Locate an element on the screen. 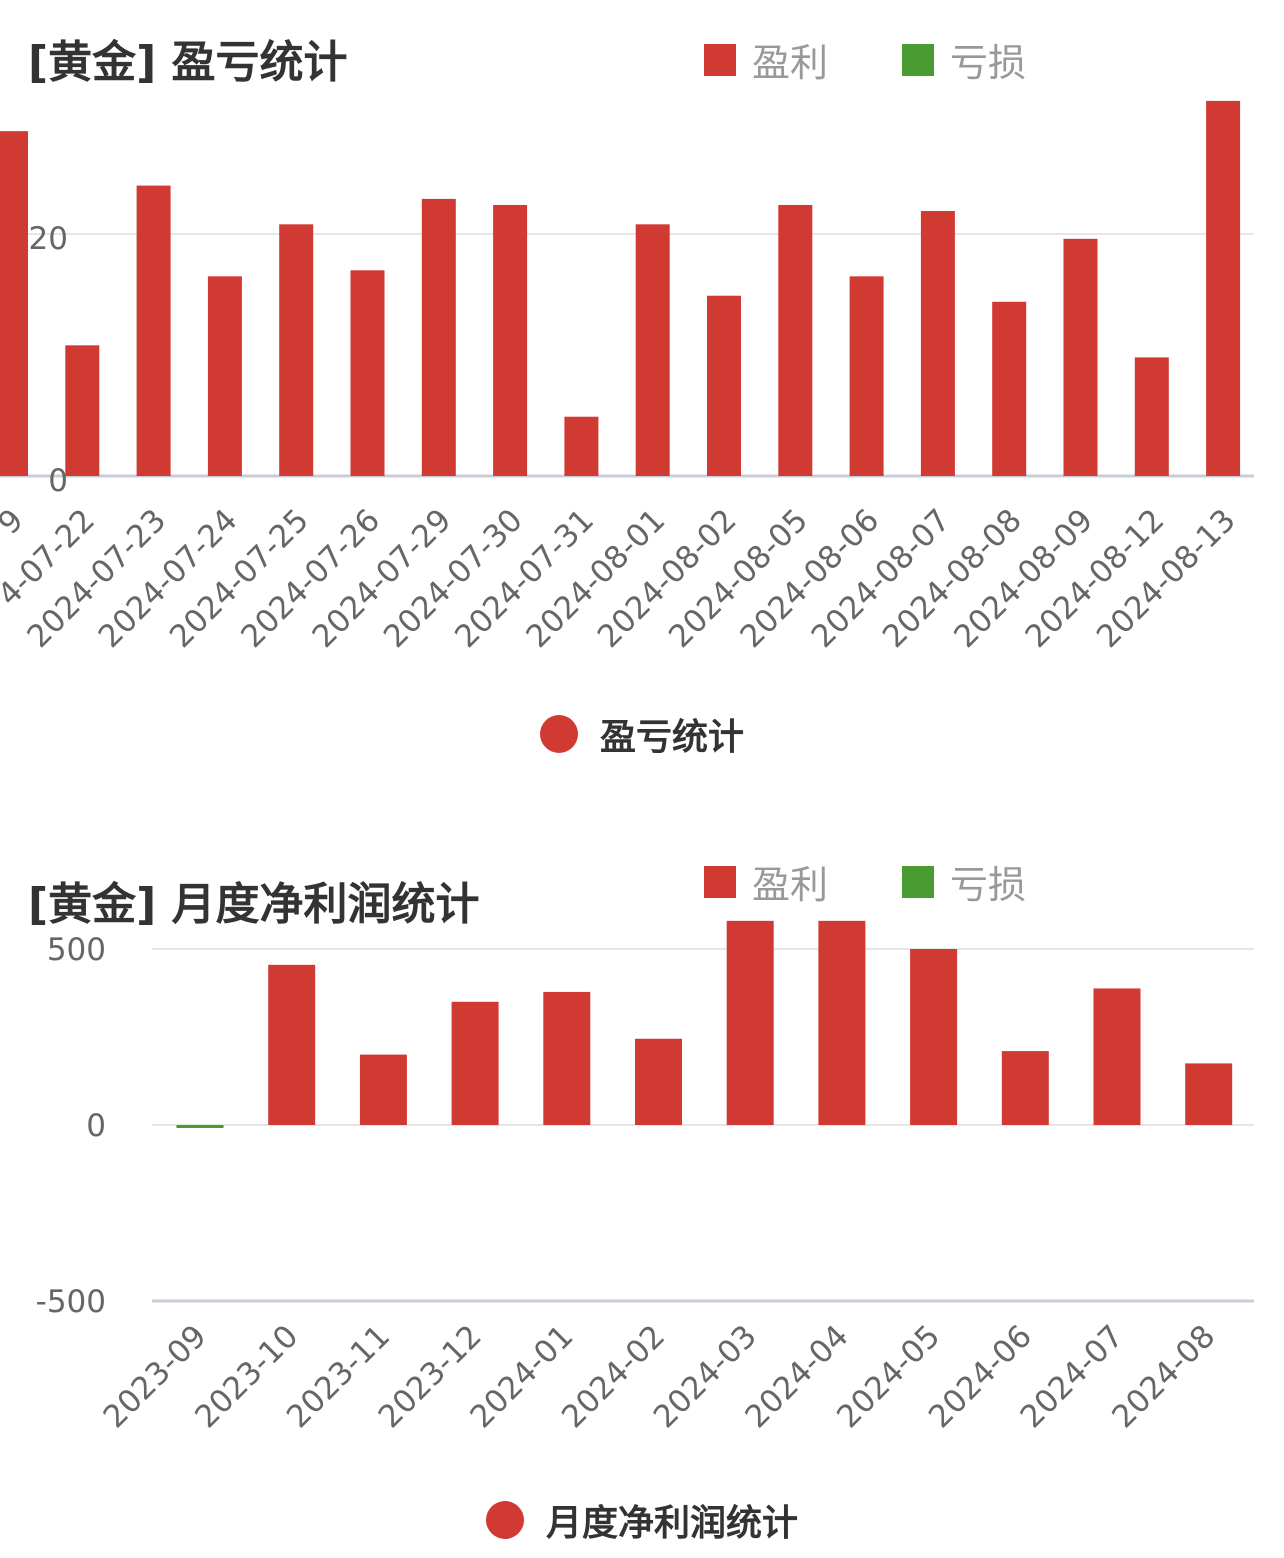  bottom-legend-label: 月度净利润统计 is located at coordinates (671, 1523).